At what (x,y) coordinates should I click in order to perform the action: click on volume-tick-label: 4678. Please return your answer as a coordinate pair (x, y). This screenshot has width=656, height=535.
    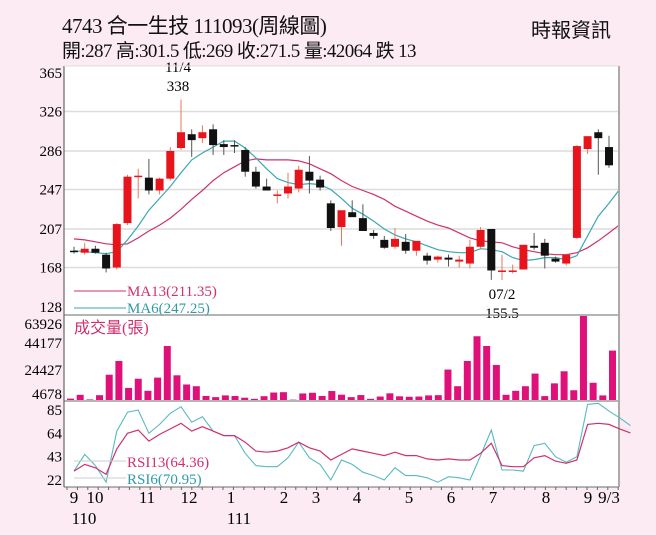
    Looking at the image, I should click on (47, 395).